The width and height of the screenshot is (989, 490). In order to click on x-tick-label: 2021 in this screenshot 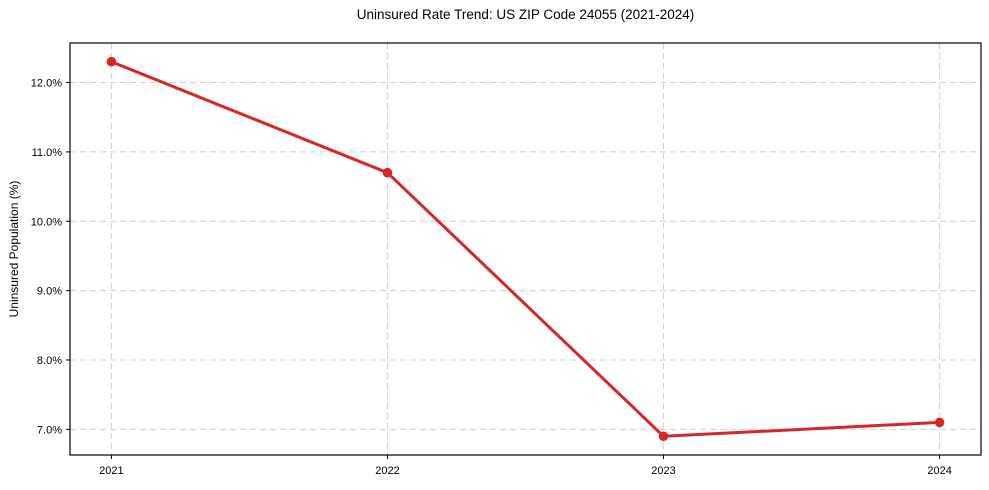, I will do `click(111, 471)`.